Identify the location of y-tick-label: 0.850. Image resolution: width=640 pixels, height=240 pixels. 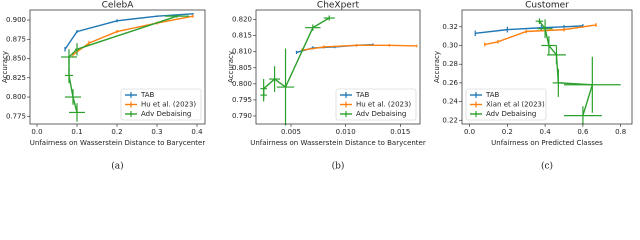
(16, 59).